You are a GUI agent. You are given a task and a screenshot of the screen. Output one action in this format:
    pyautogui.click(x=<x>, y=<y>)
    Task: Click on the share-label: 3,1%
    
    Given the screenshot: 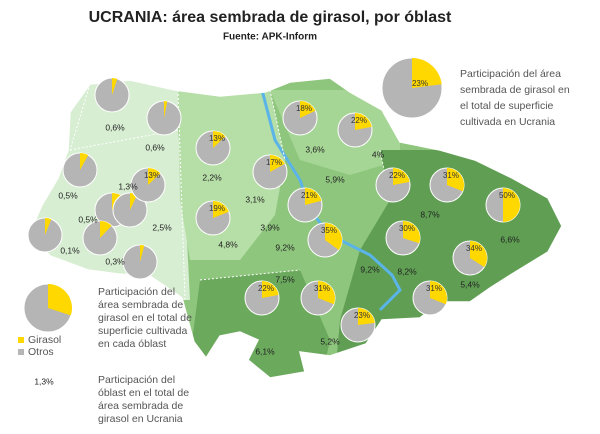 What is the action you would take?
    pyautogui.click(x=255, y=199)
    